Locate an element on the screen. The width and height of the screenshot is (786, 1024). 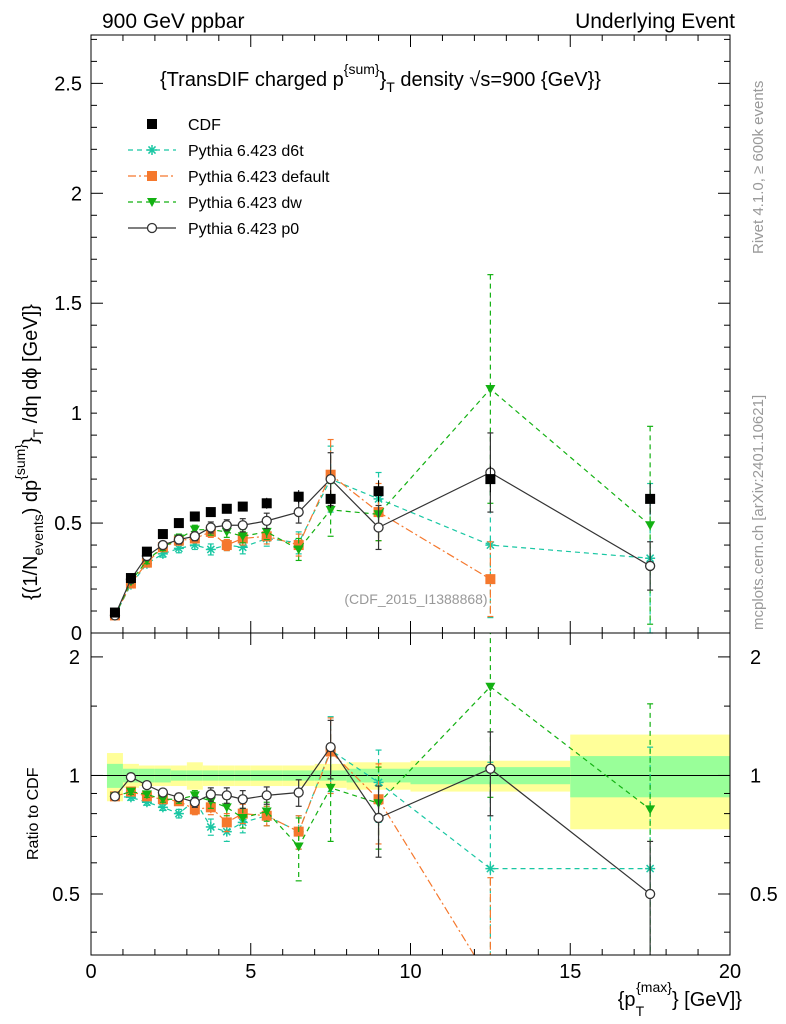
legend-label: Pythia 6.423 dw is located at coordinates (245, 203).